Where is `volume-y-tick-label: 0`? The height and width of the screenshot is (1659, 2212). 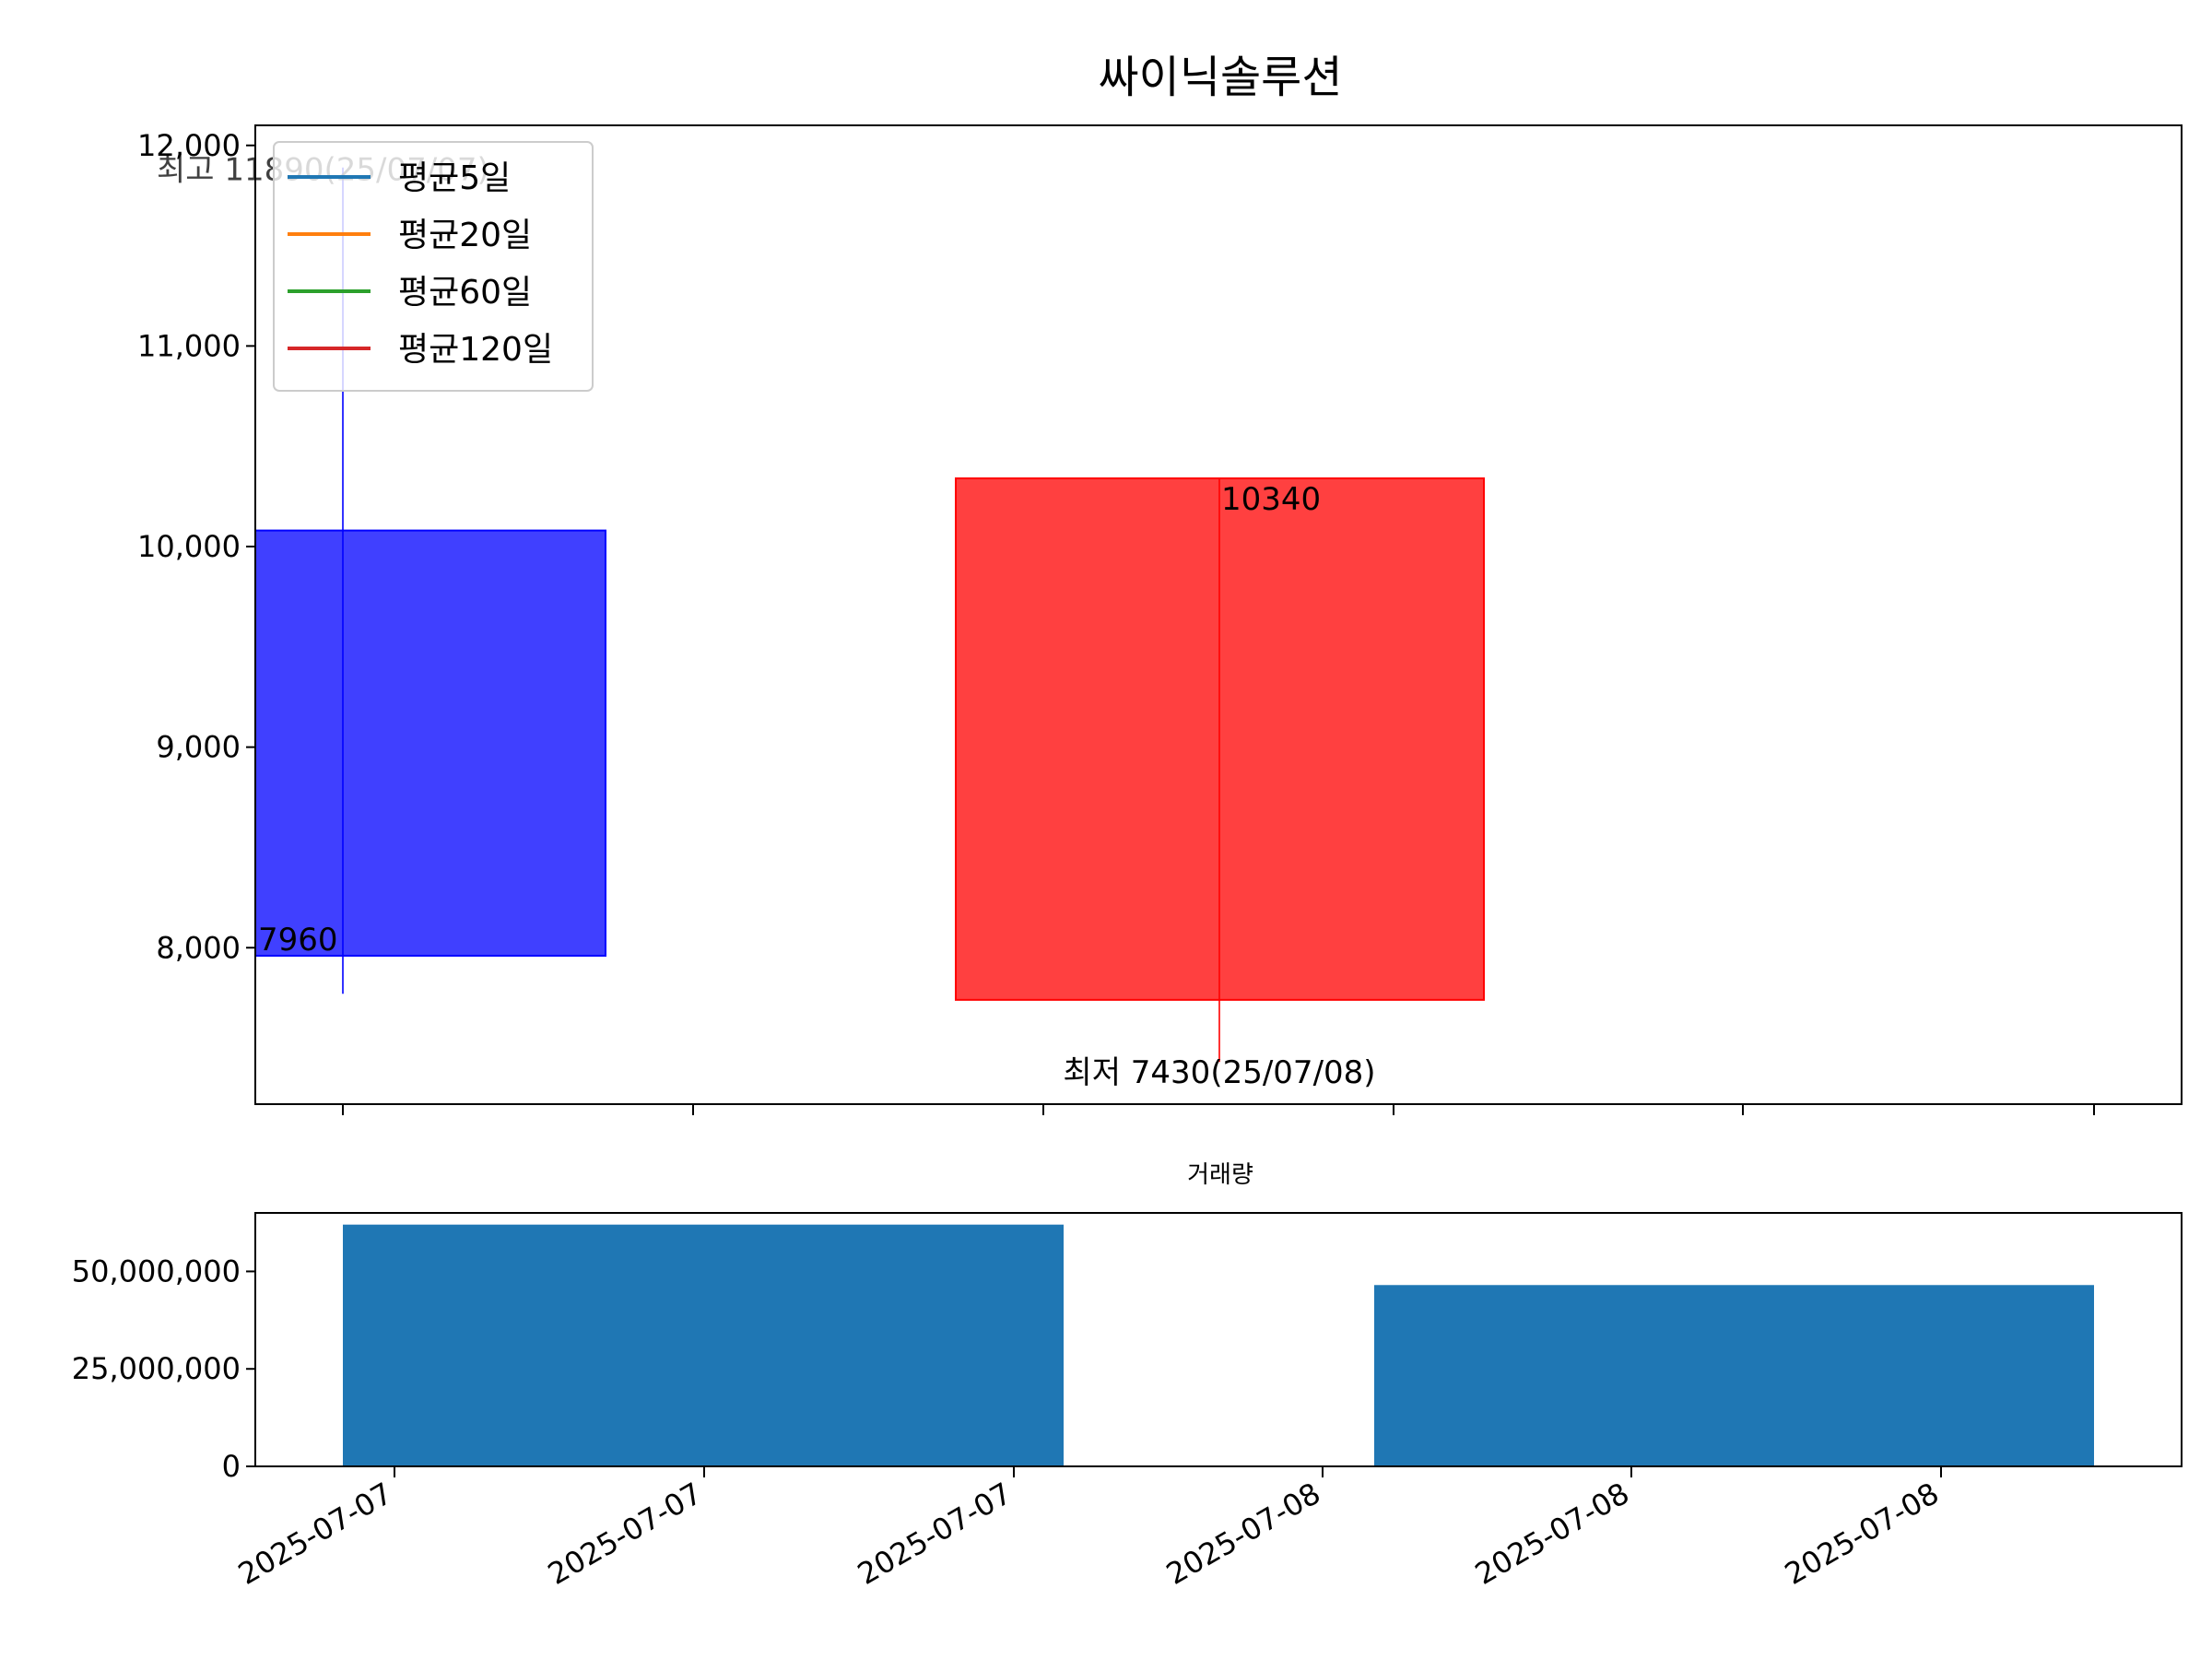 volume-y-tick-label: 0 is located at coordinates (231, 1466).